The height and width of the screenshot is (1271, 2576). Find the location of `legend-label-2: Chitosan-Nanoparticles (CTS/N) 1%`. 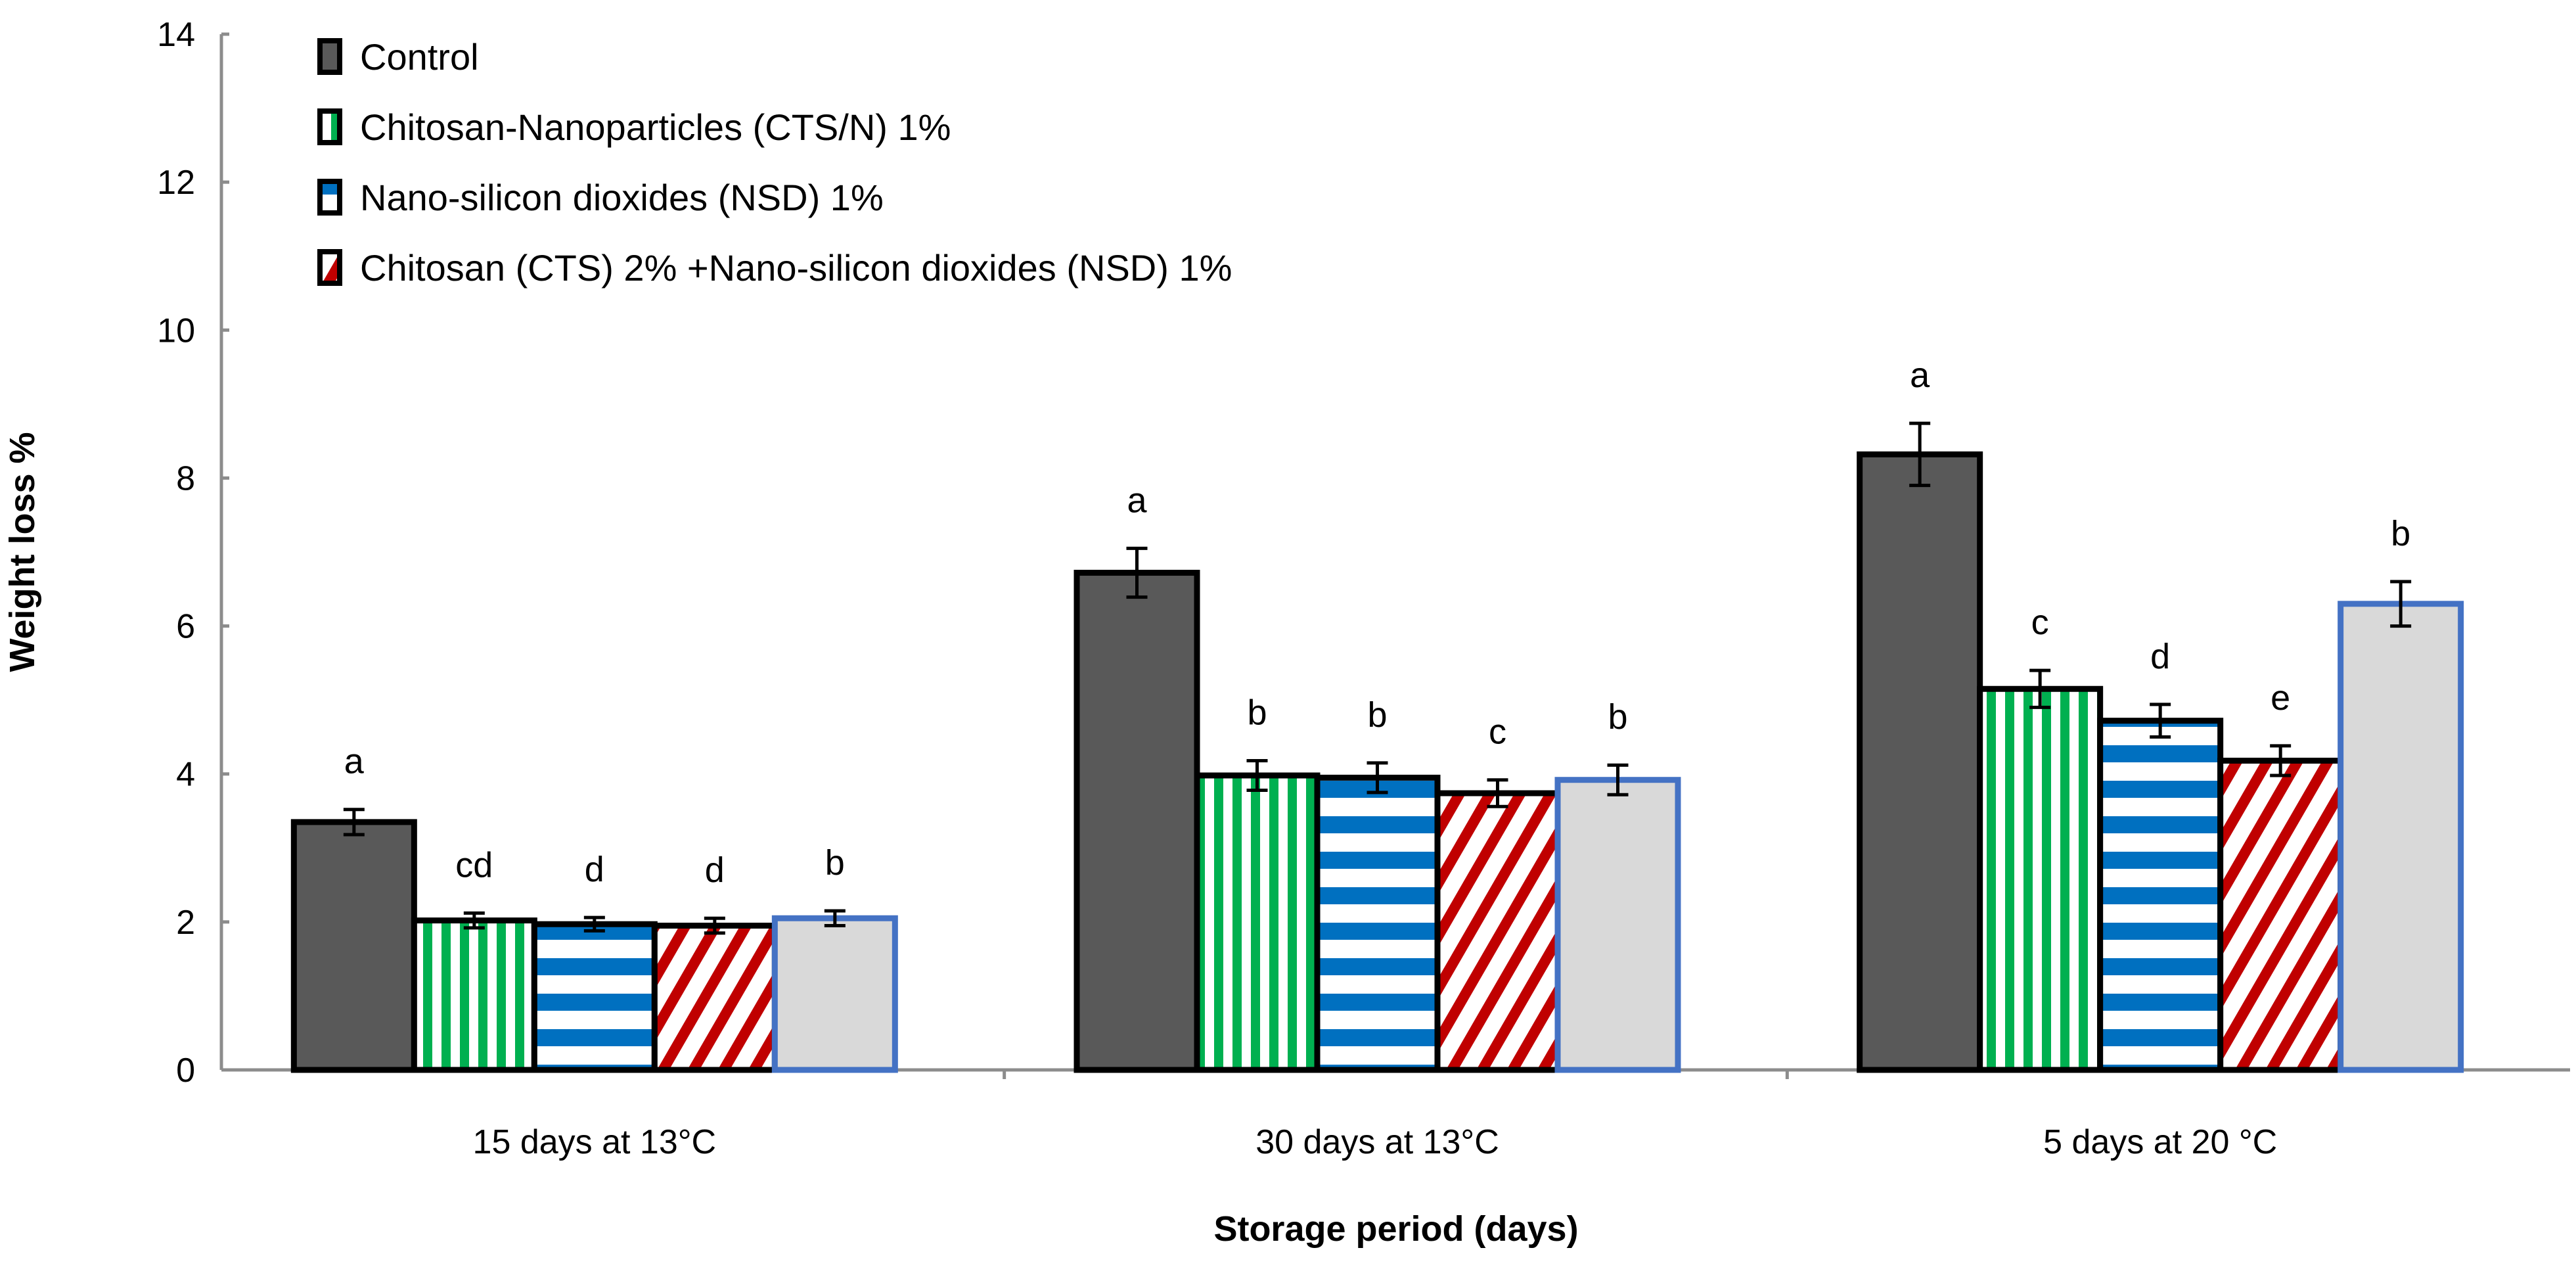

legend-label-2: Chitosan-Nanoparticles (CTS/N) 1% is located at coordinates (655, 127).